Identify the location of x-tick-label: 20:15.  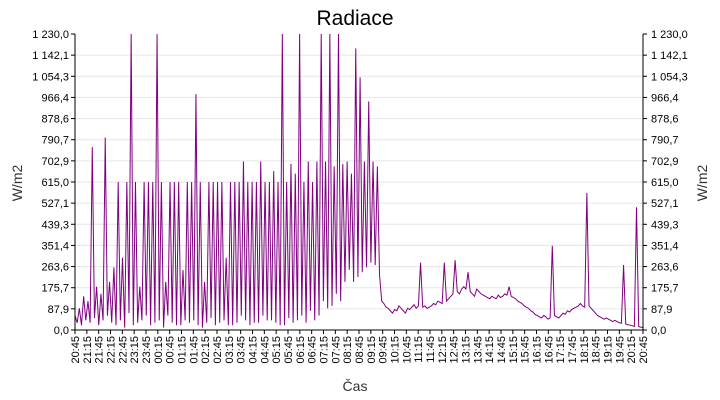
(632, 350).